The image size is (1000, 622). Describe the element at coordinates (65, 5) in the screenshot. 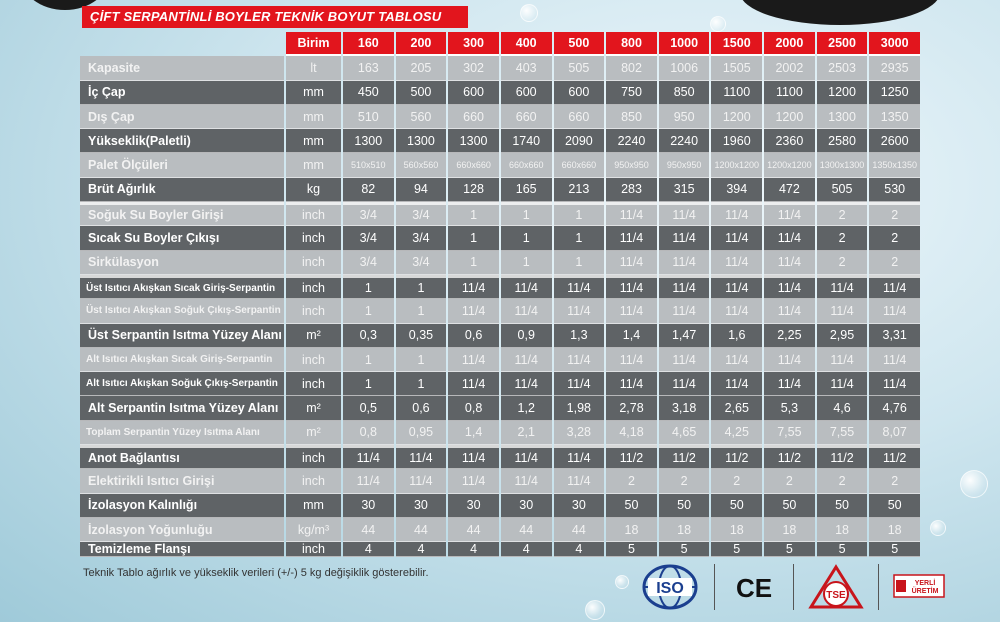

I see `corner-dark-shape-left` at that location.